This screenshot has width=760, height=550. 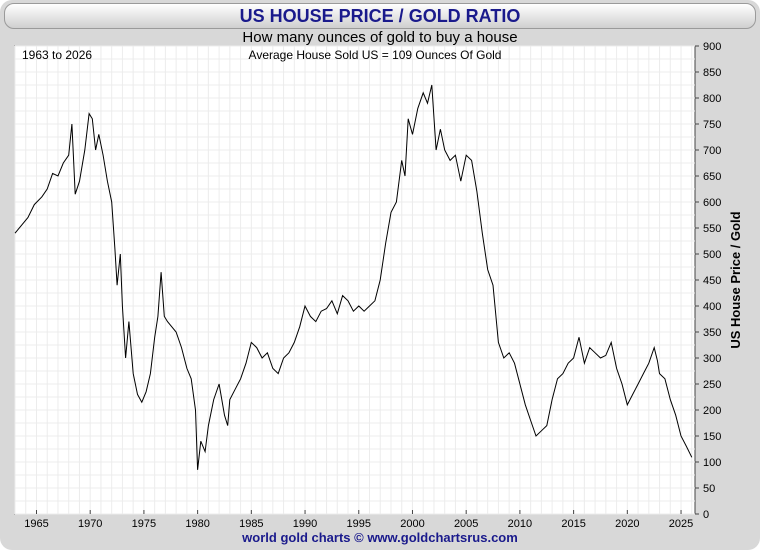 What do you see at coordinates (712, 463) in the screenshot?
I see `y-tick-label: 100` at bounding box center [712, 463].